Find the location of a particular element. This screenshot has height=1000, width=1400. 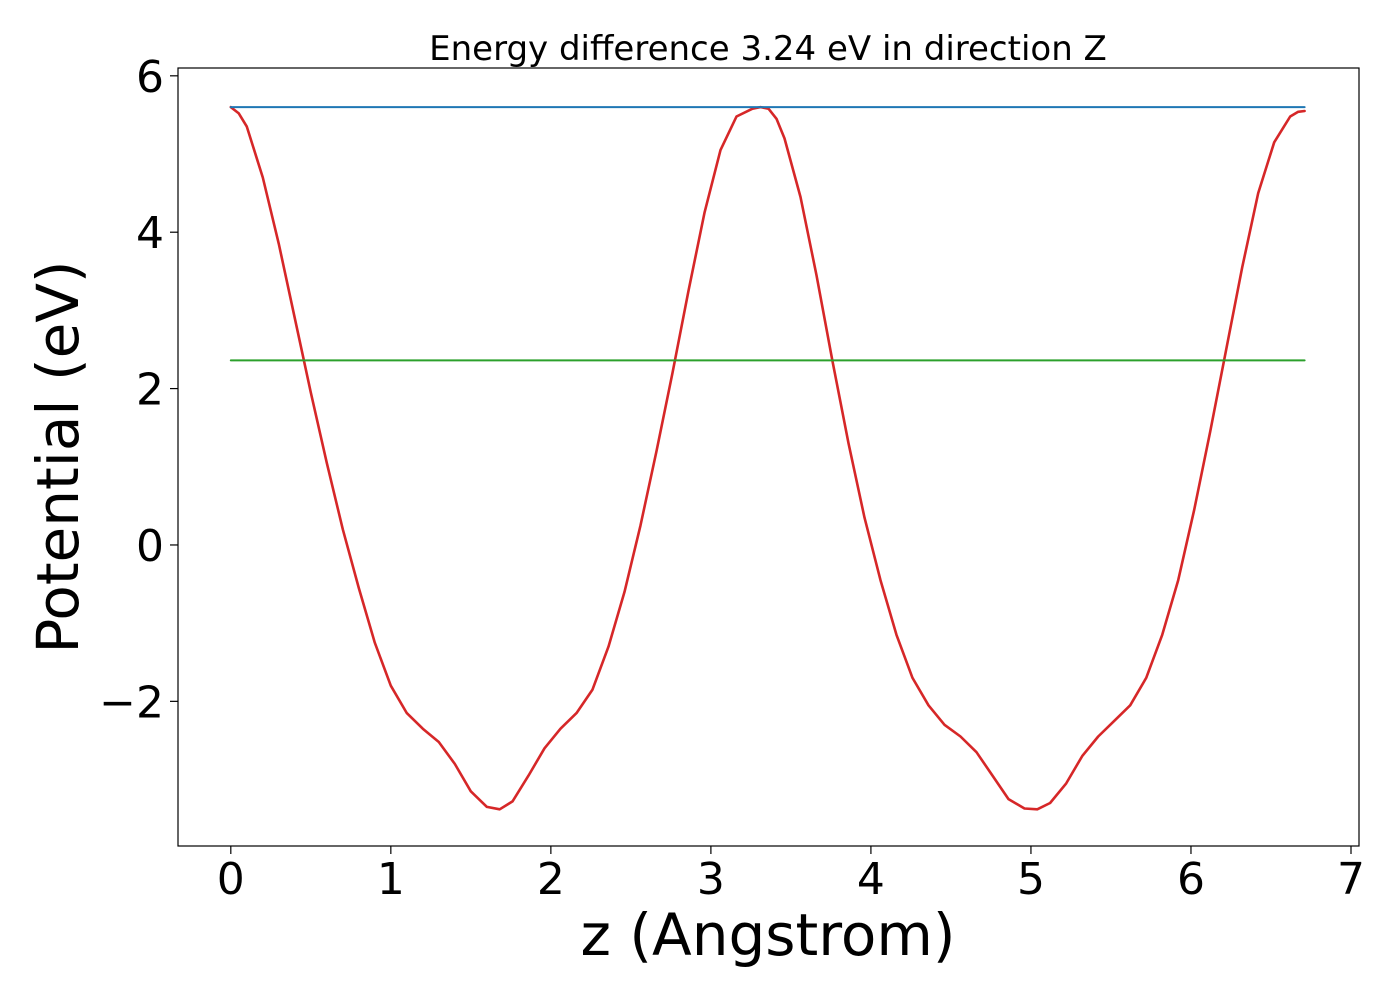

x-tick-label: 3 is located at coordinates (711, 879).